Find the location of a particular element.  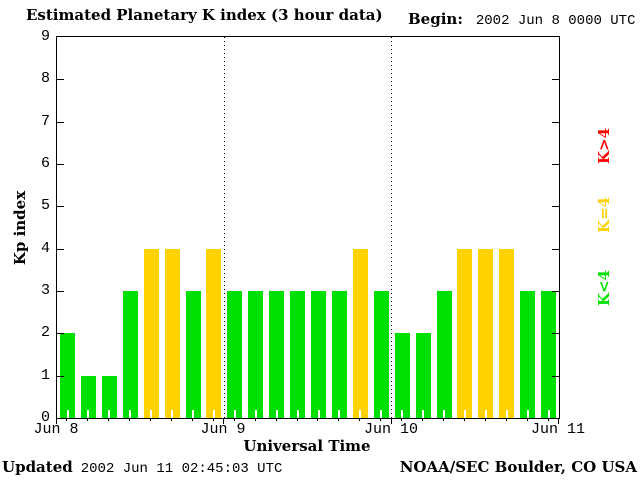

y-tick-label: 1 is located at coordinates (45, 375).